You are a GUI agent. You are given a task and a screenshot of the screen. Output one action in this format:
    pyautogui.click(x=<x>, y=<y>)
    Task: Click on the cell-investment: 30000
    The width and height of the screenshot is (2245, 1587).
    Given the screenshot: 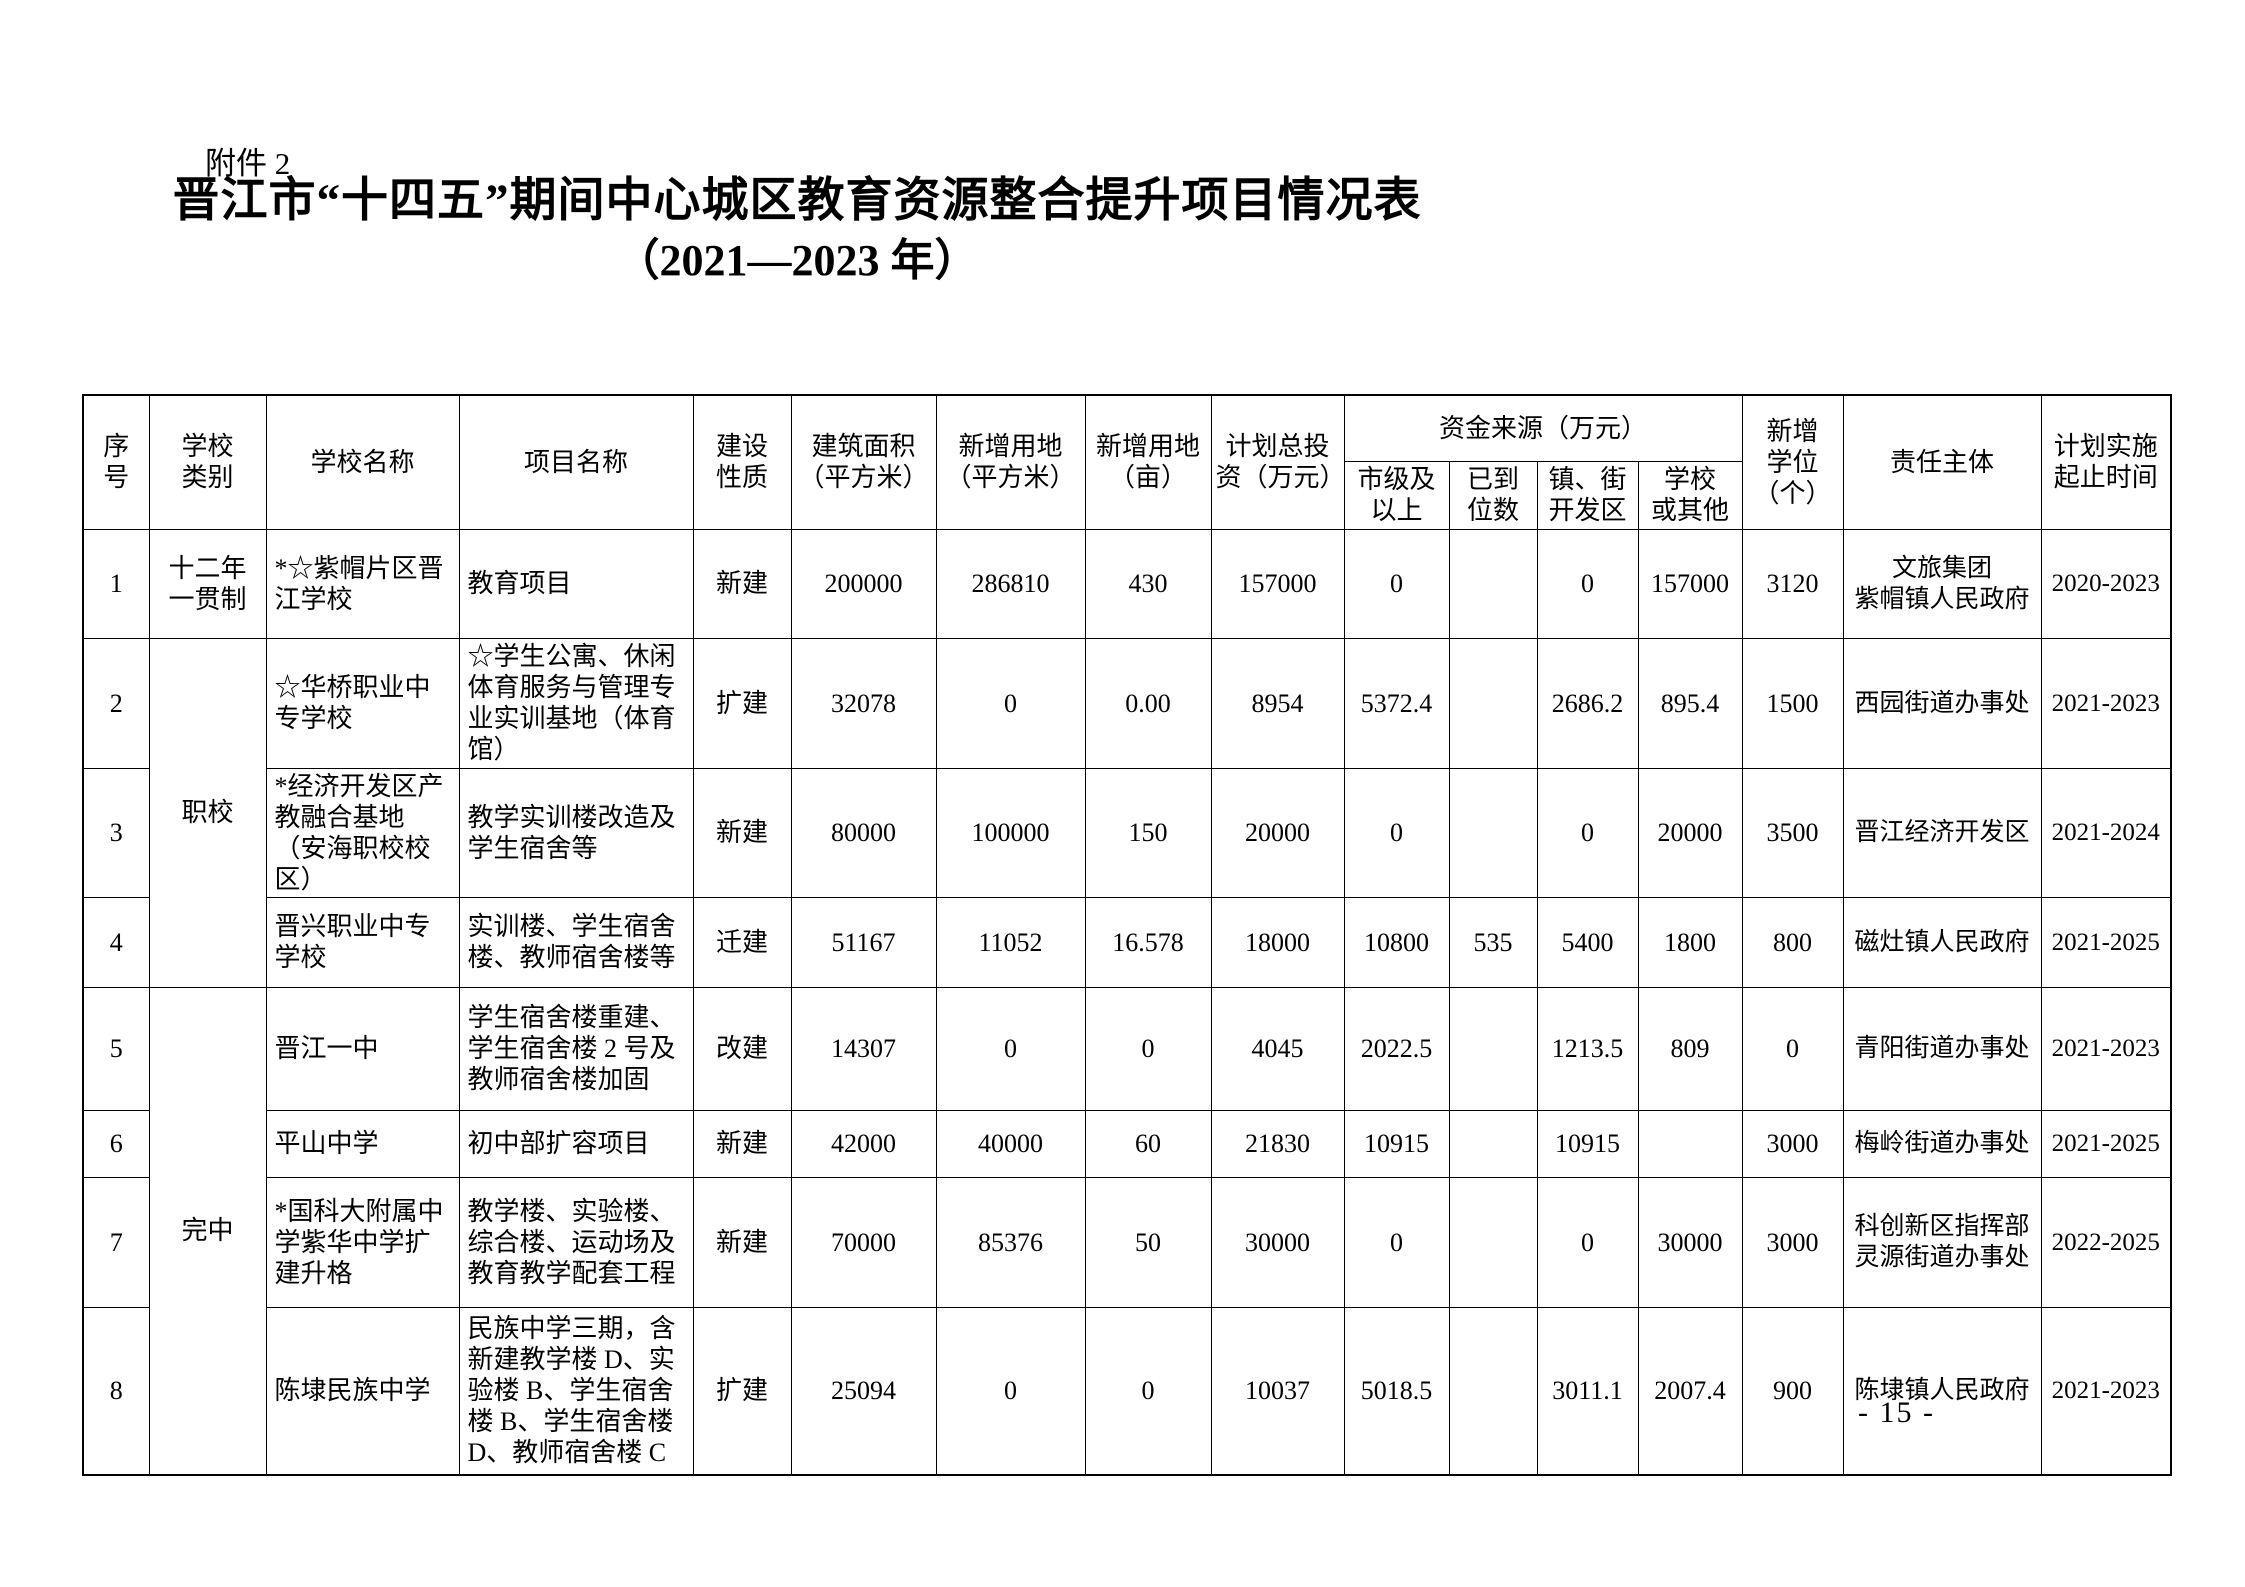 What is the action you would take?
    pyautogui.click(x=1277, y=1242)
    